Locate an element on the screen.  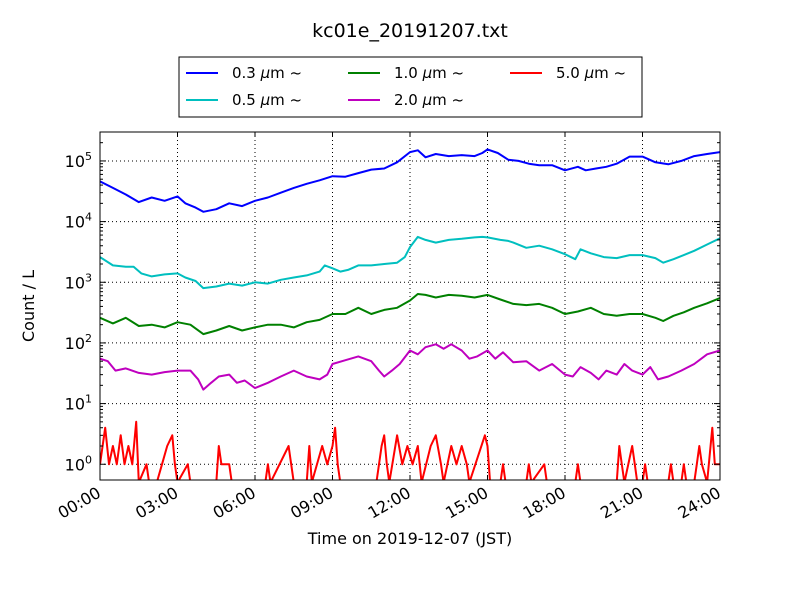
legend: 0.3 μm ~0.5 μm ~1.0 μm ~2.0 μm ~5.0 μm ~ is located at coordinates (410, 87).